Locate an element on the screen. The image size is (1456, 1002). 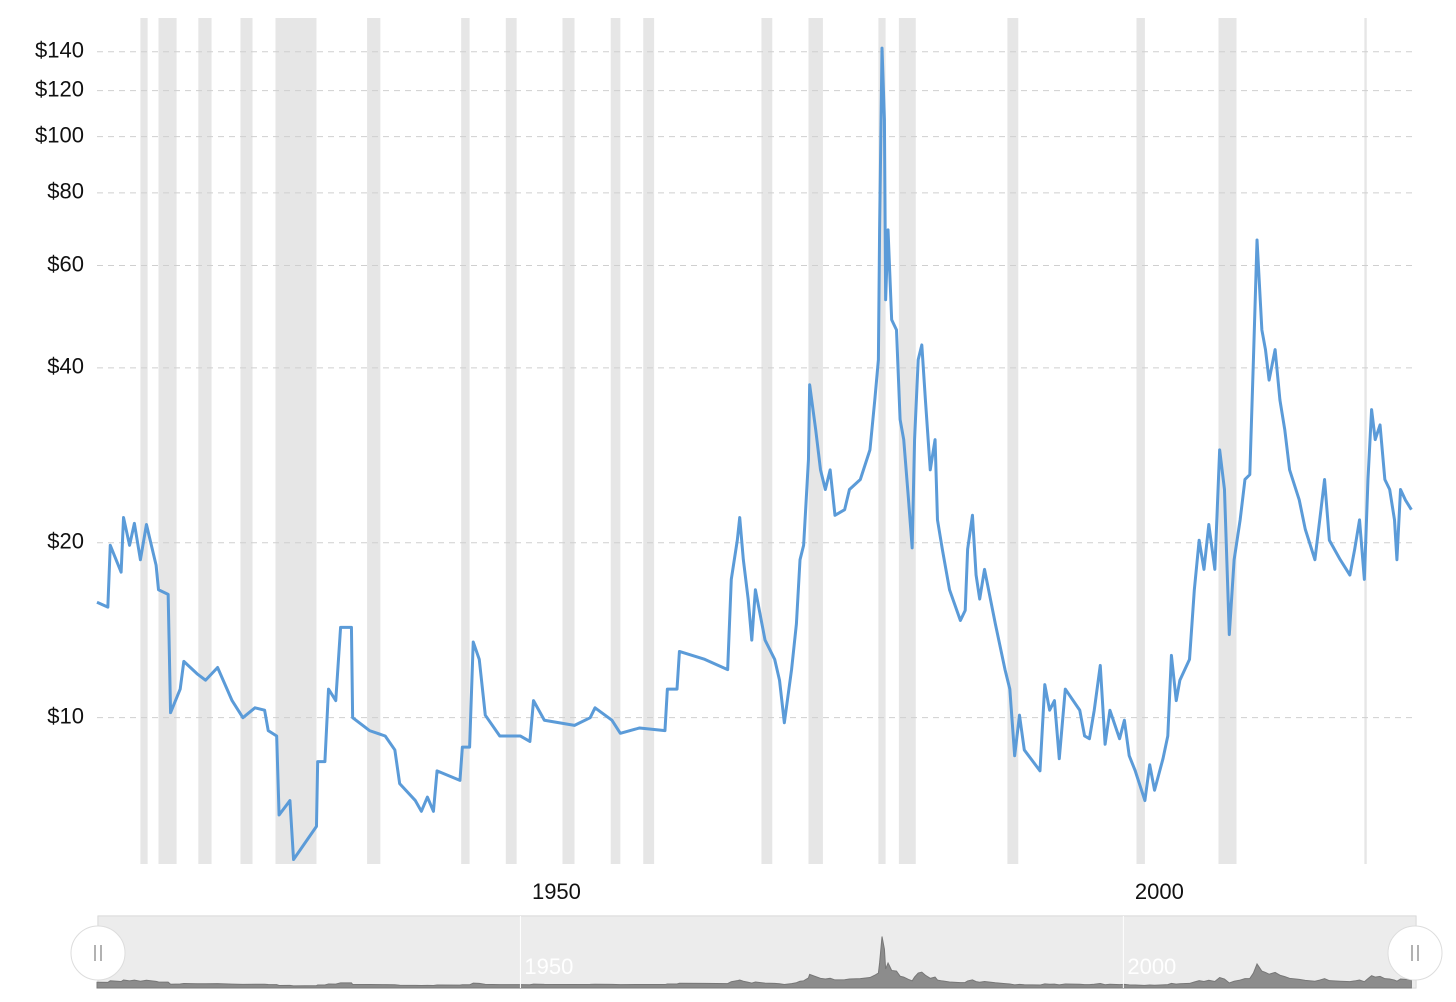
navigator-area is located at coordinates (754, 962).